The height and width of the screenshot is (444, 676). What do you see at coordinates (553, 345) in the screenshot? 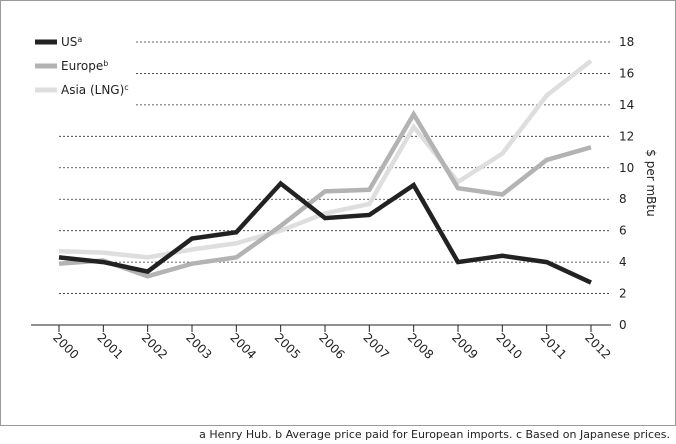
I see `x-tick-label: 2011` at bounding box center [553, 345].